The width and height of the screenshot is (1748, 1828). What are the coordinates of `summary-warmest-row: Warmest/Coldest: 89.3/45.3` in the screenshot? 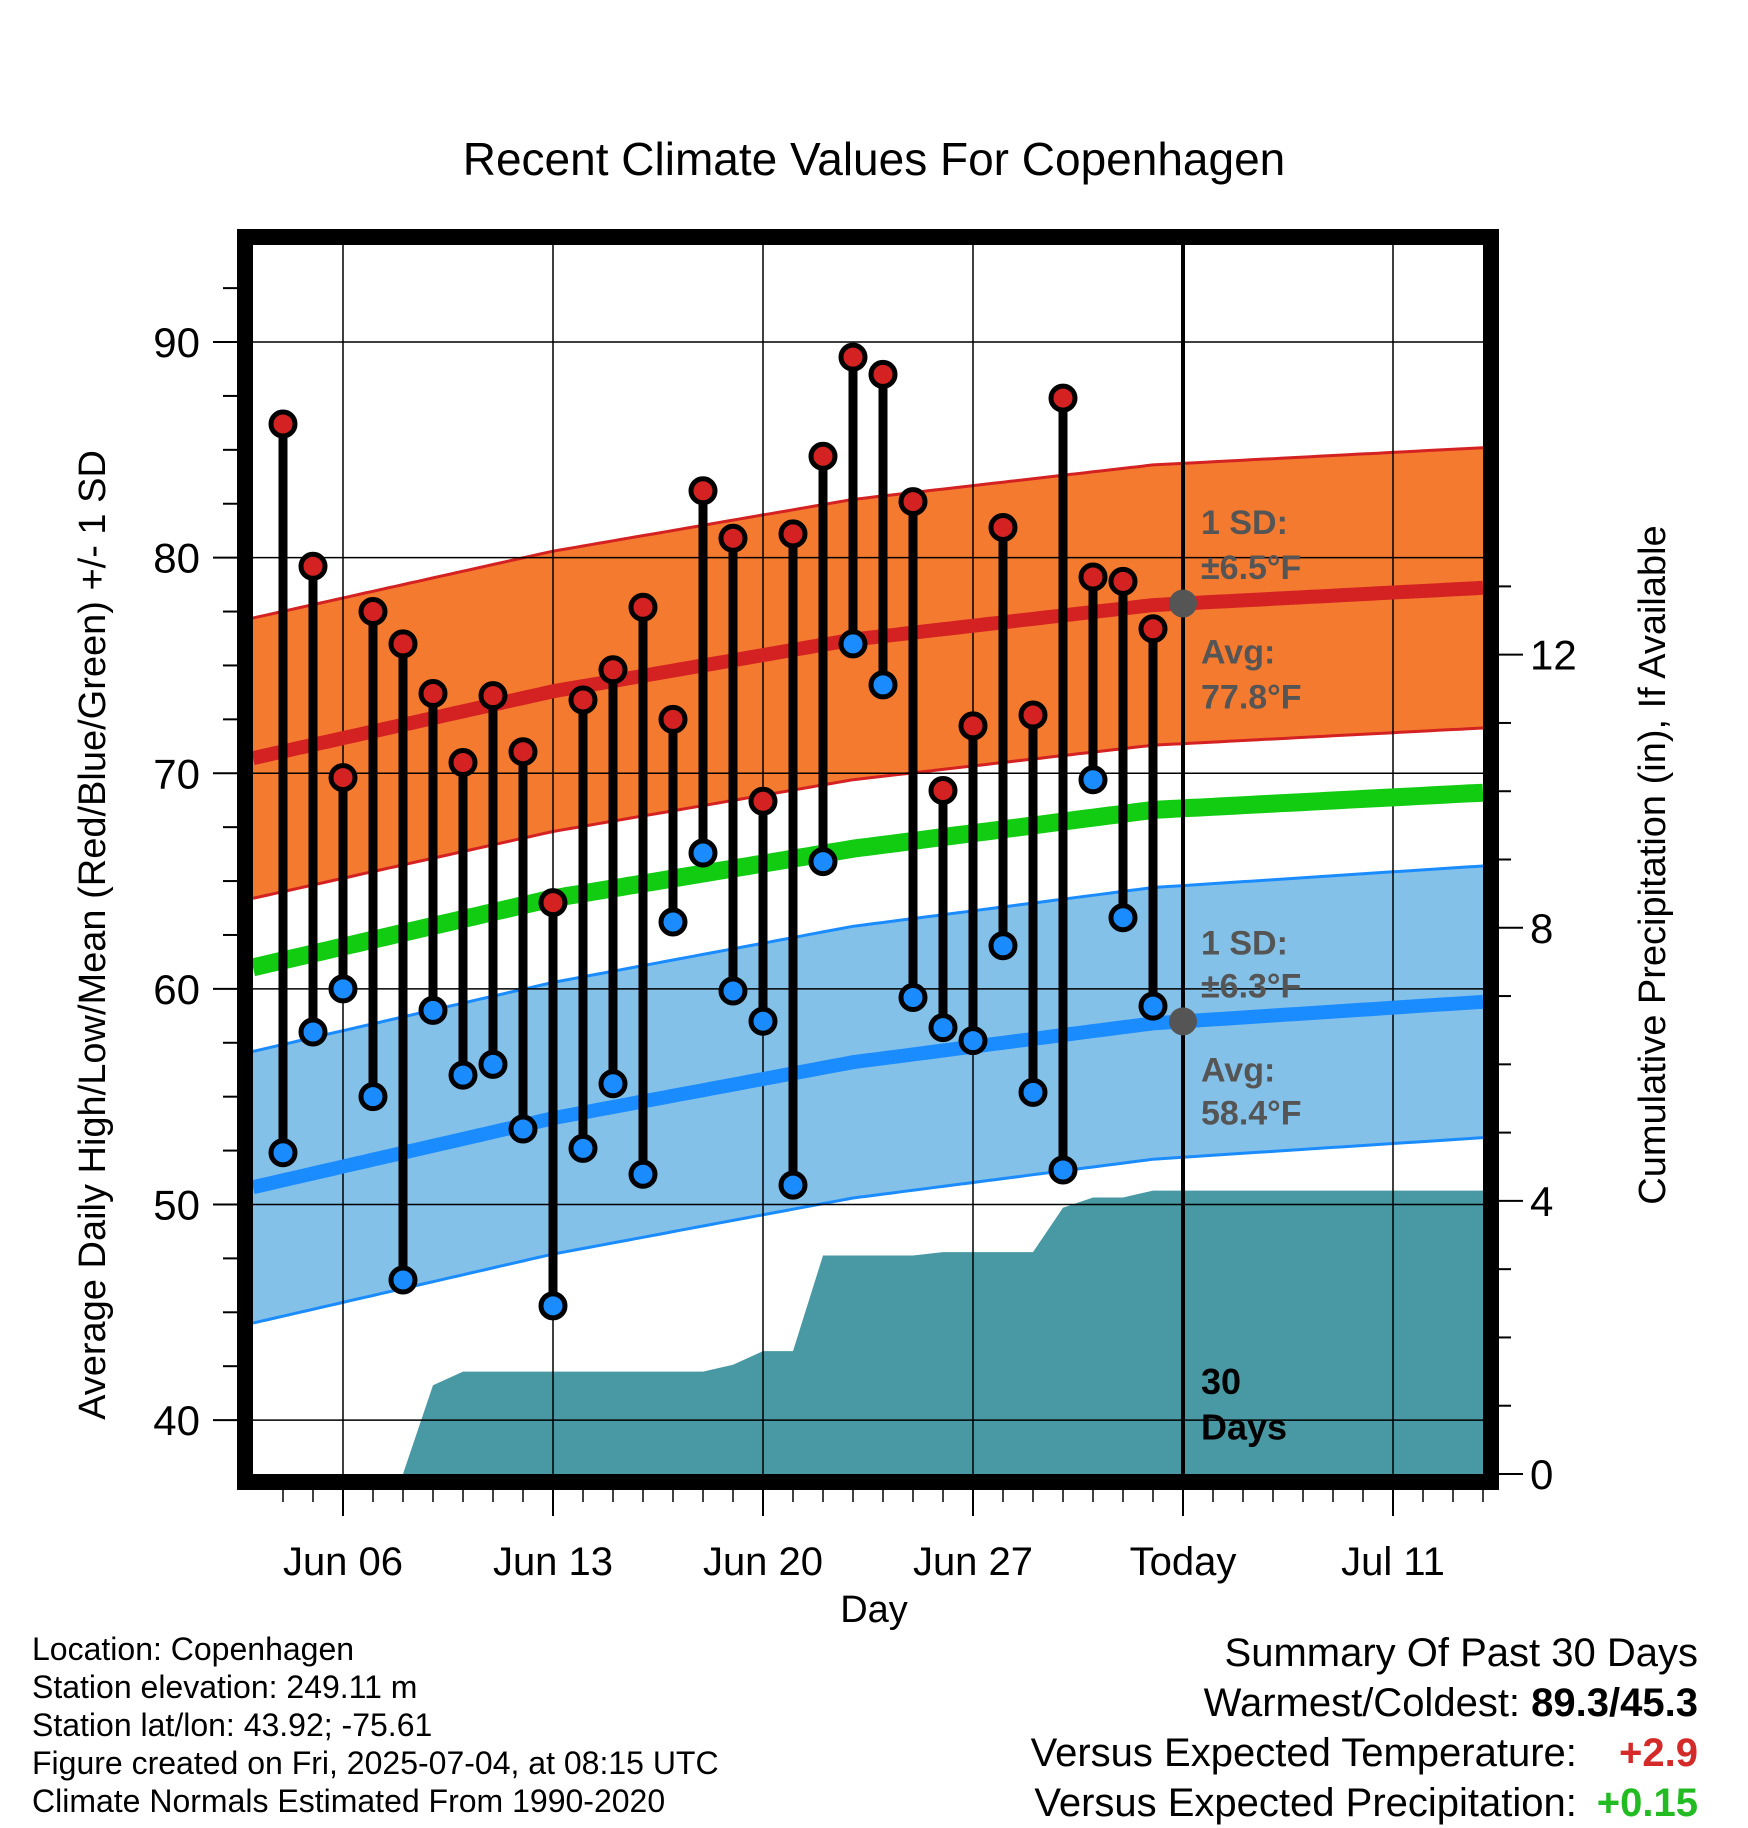 It's located at (1364, 1703).